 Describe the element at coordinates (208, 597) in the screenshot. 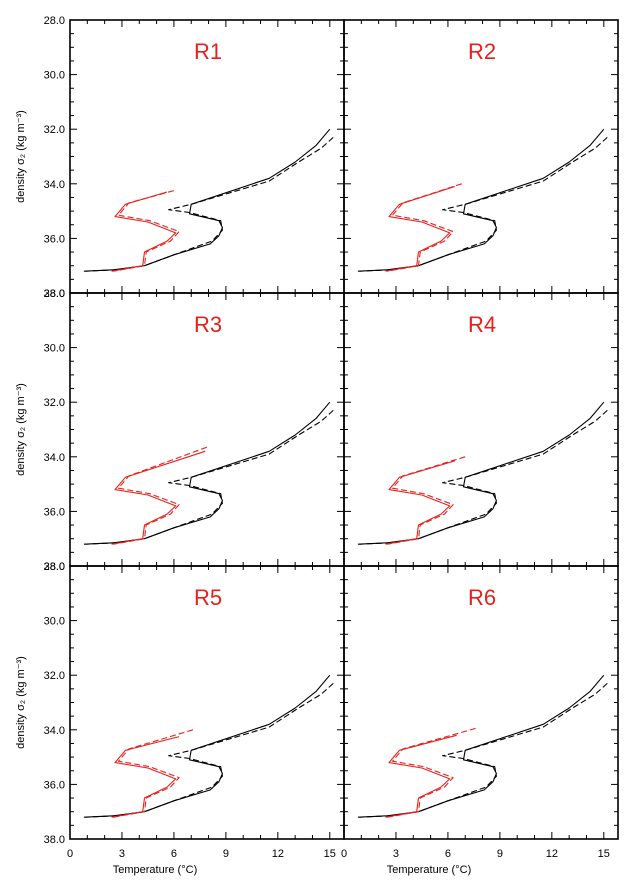

I see `panel-title: R5` at that location.